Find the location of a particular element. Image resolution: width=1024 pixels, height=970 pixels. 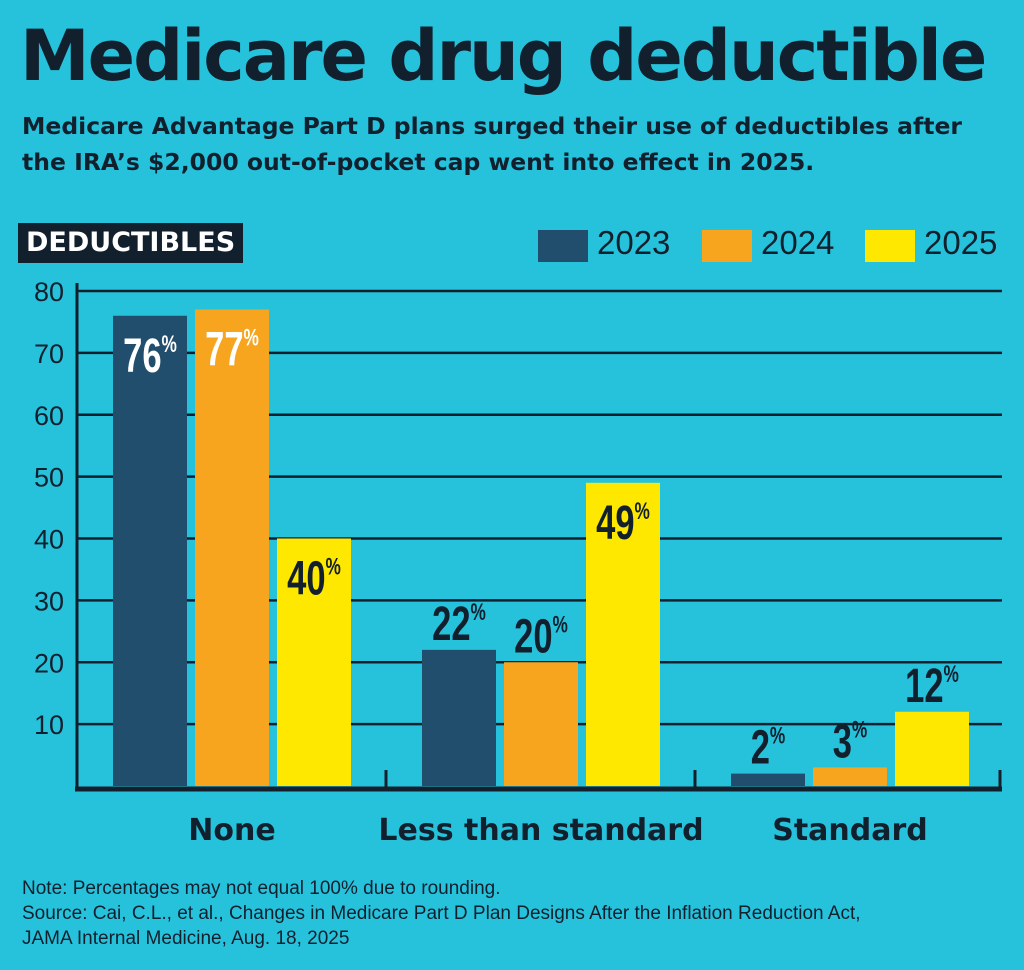

panel-label: DEDUCTIBLES is located at coordinates (131, 243).